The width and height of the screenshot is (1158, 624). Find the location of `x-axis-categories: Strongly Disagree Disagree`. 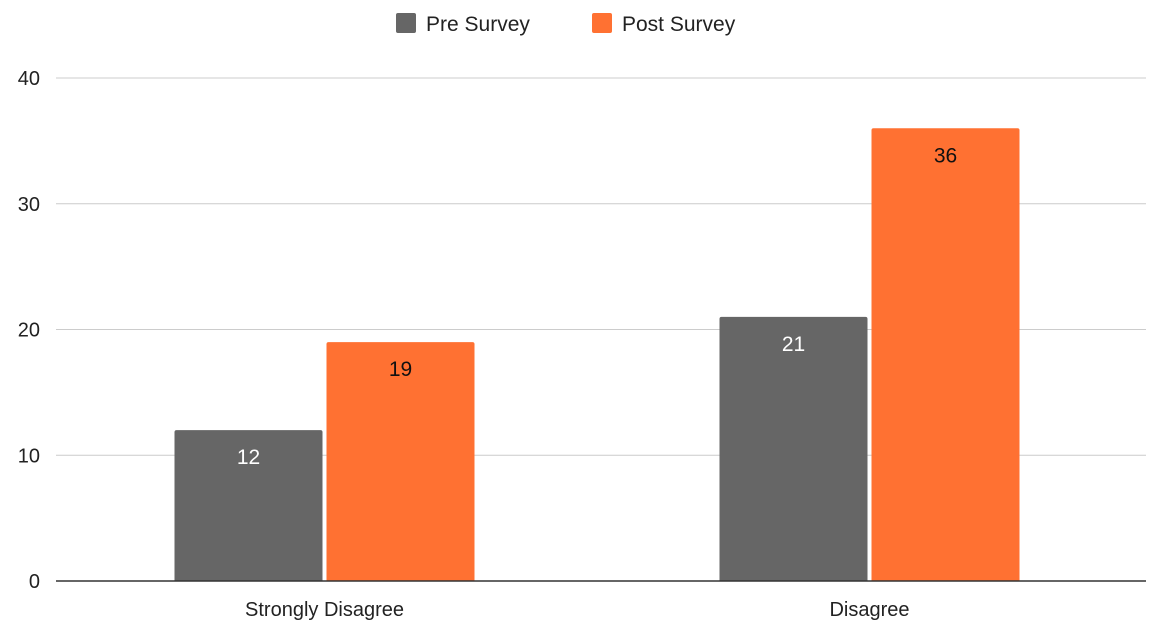

x-axis-categories: Strongly Disagree Disagree is located at coordinates (577, 610).